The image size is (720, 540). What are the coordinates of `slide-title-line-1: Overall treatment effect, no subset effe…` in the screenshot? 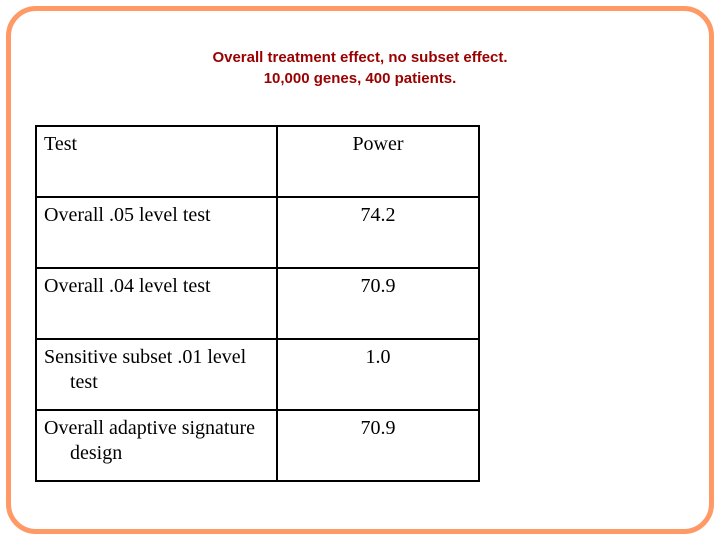 It's located at (360, 57).